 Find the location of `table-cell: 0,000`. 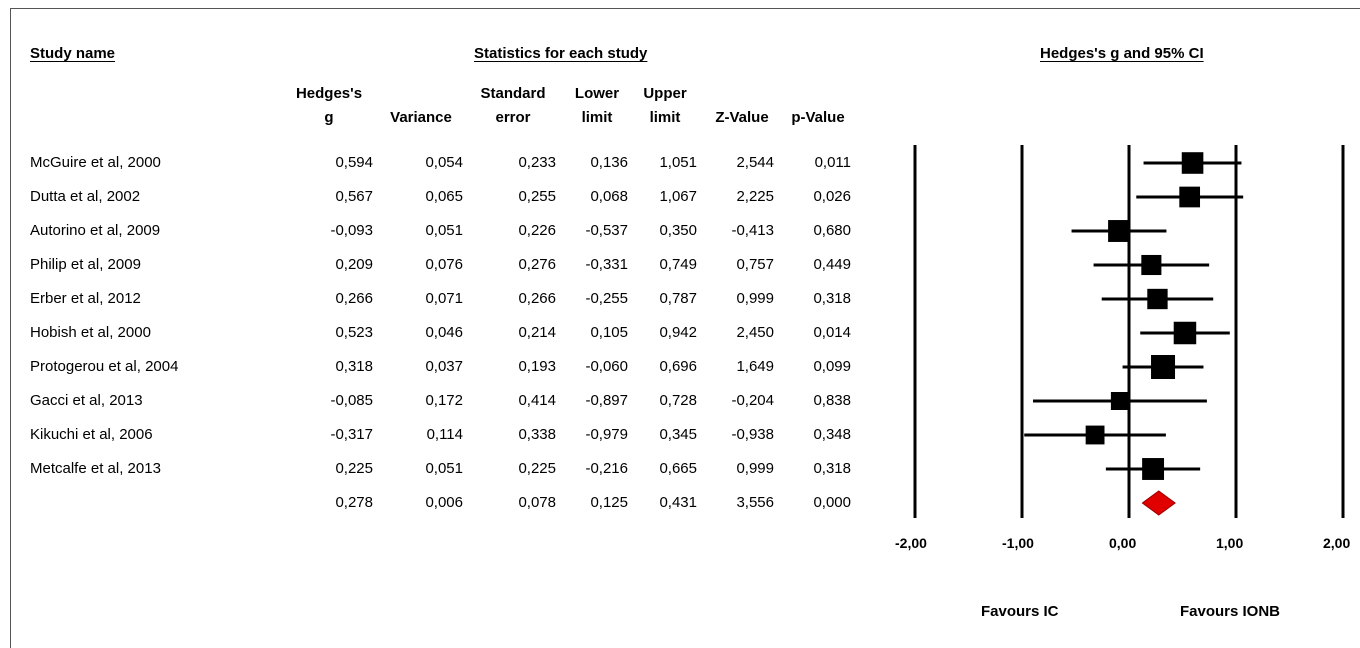

table-cell: 0,000 is located at coordinates (832, 502).